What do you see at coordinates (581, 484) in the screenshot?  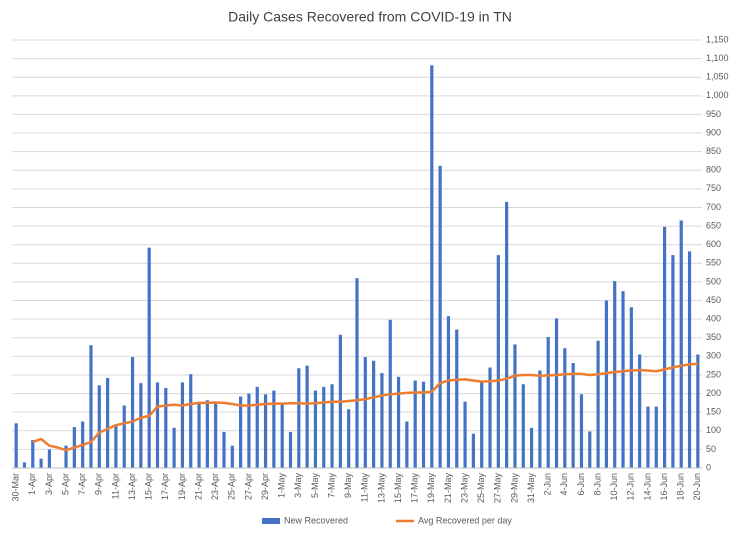 I see `x-tick-label: 6-Jun` at bounding box center [581, 484].